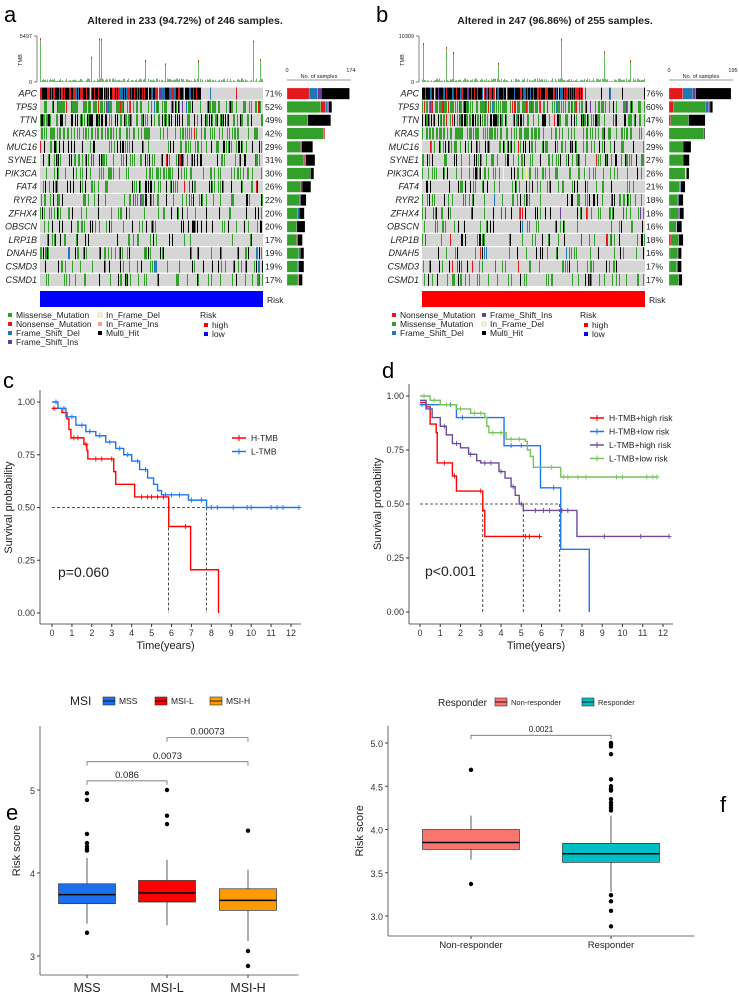 The width and height of the screenshot is (739, 992). What do you see at coordinates (24, 133) in the screenshot?
I see `gene-label: KRAS` at bounding box center [24, 133].